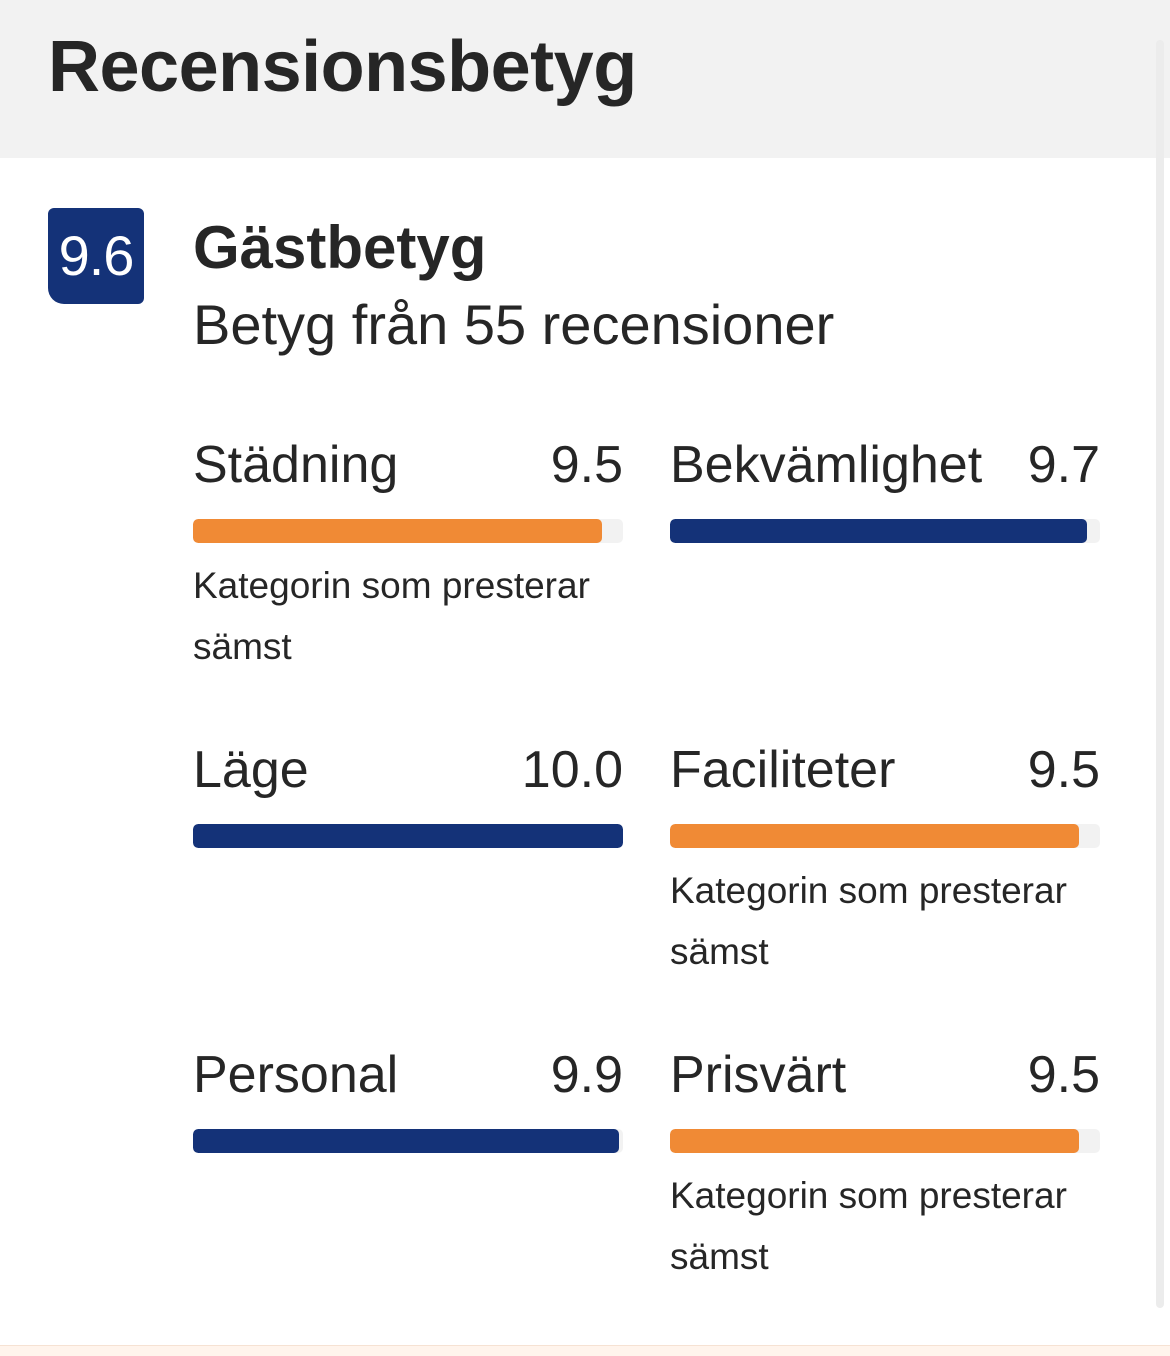 This screenshot has width=1170, height=1356. What do you see at coordinates (96, 256) in the screenshot?
I see `overall-score-badge: 9.6` at bounding box center [96, 256].